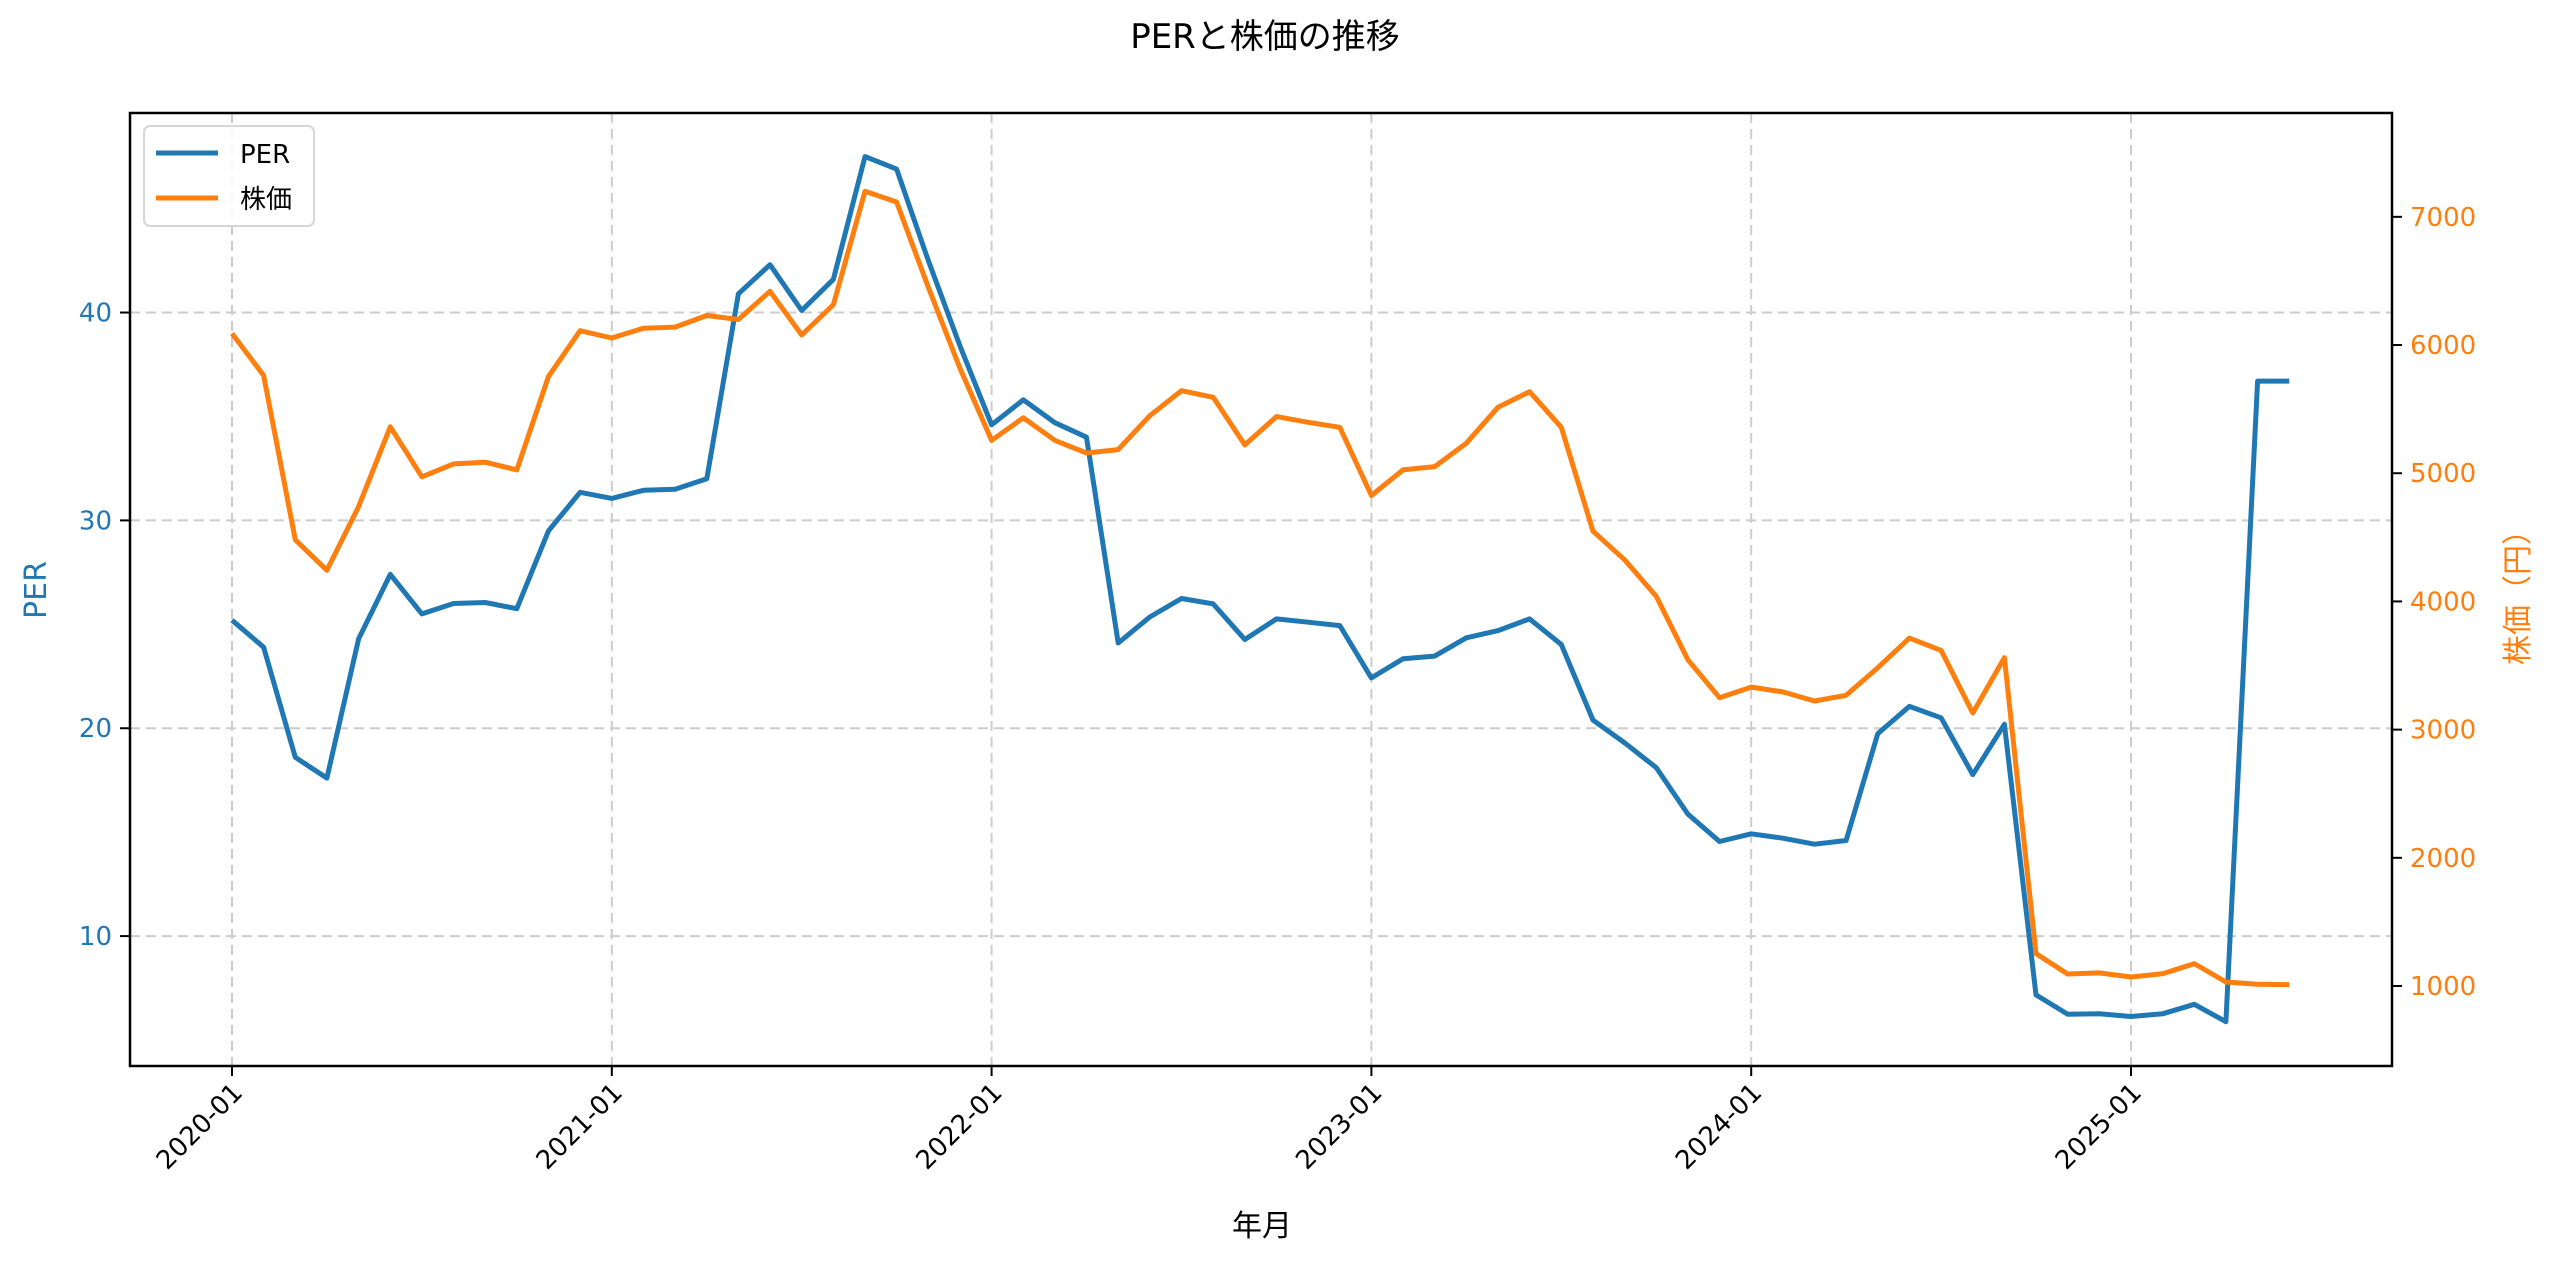 This screenshot has width=2560, height=1273. What do you see at coordinates (95, 521) in the screenshot?
I see `y-left-tick-label: 30` at bounding box center [95, 521].